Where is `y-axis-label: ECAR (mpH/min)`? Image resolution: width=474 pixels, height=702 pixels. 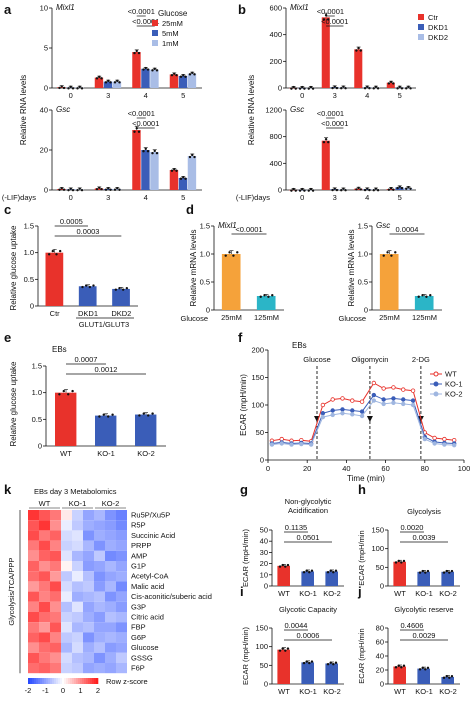
y-axis-label: ECAR (mpH/min) is located at coordinates (243, 405).